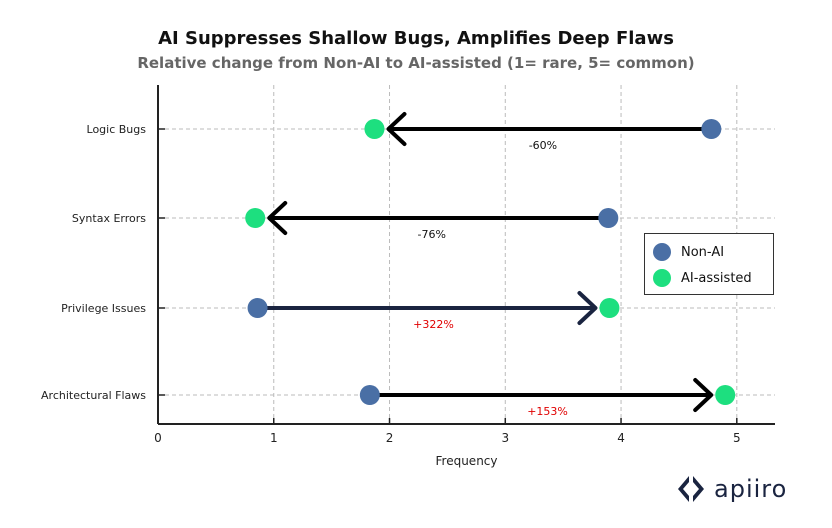 This screenshot has height=528, width=832. Describe the element at coordinates (390, 438) in the screenshot. I see `x-tick-label: 2` at that location.